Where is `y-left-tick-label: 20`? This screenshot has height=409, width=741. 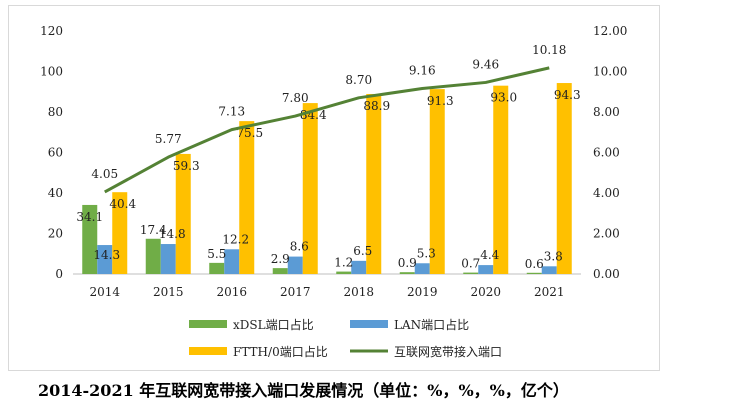
y-left-tick-label: 20 is located at coordinates (55, 234).